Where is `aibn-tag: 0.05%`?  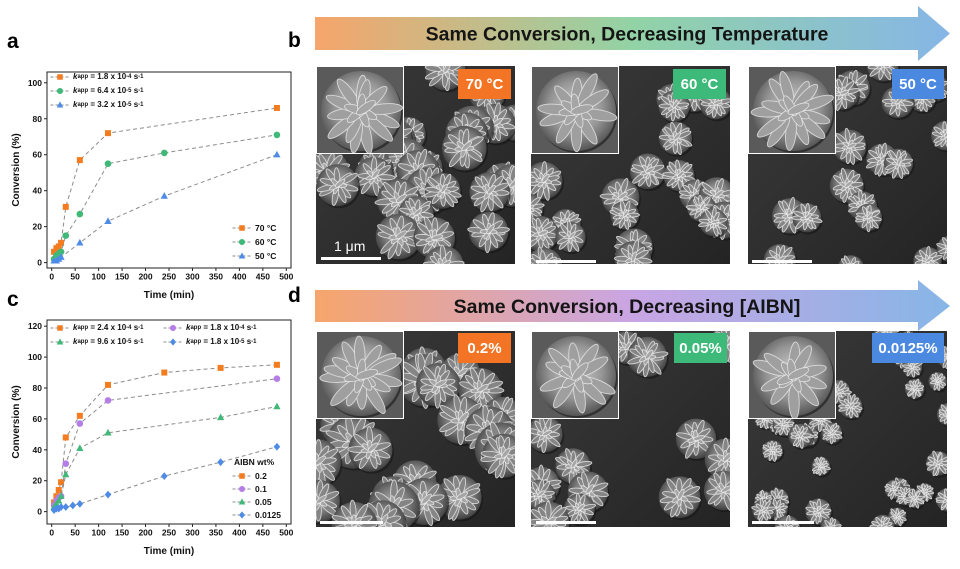
aibn-tag: 0.05% is located at coordinates (700, 348).